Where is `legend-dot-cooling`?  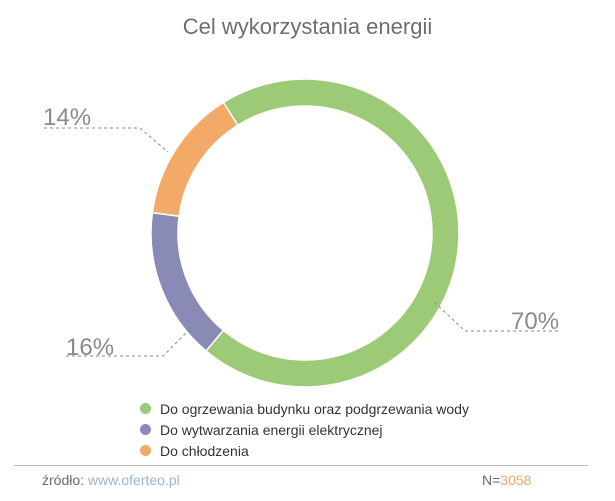 legend-dot-cooling is located at coordinates (145, 450).